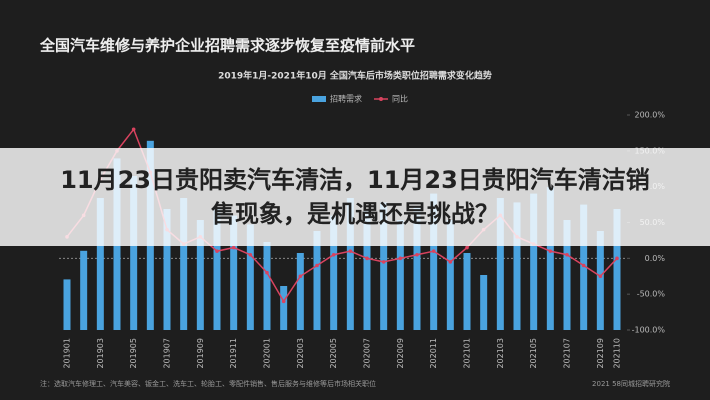 The image size is (710, 400). What do you see at coordinates (67, 353) in the screenshot?
I see `x-tick-label: 201901` at bounding box center [67, 353].